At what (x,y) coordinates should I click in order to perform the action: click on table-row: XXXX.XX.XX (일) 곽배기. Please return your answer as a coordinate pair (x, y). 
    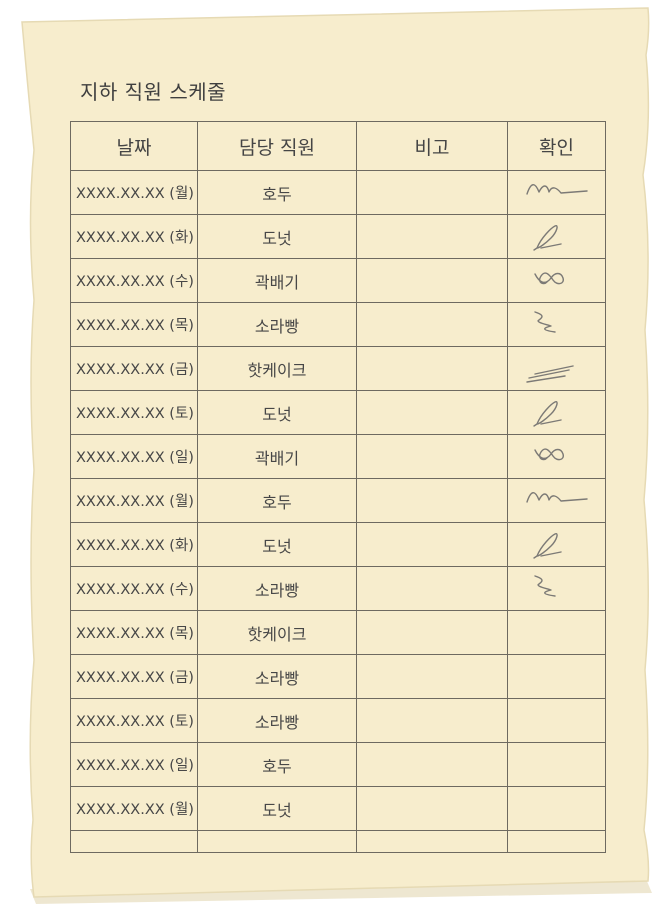
    Looking at the image, I should click on (338, 456).